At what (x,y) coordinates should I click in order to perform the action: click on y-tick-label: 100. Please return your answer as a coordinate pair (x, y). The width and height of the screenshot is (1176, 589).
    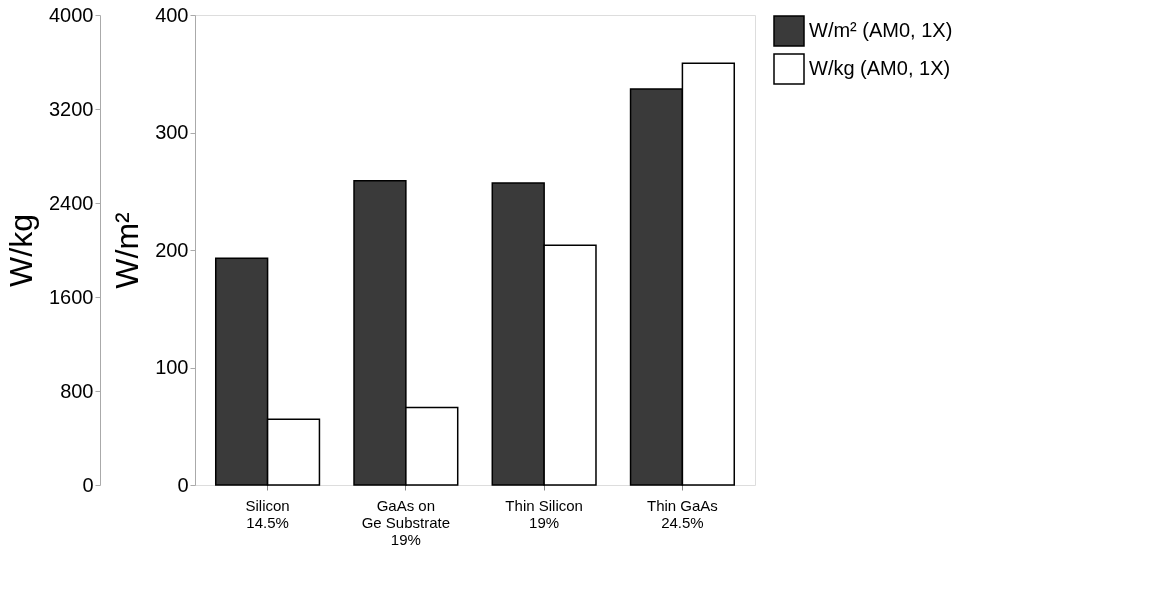
    Looking at the image, I should click on (172, 367).